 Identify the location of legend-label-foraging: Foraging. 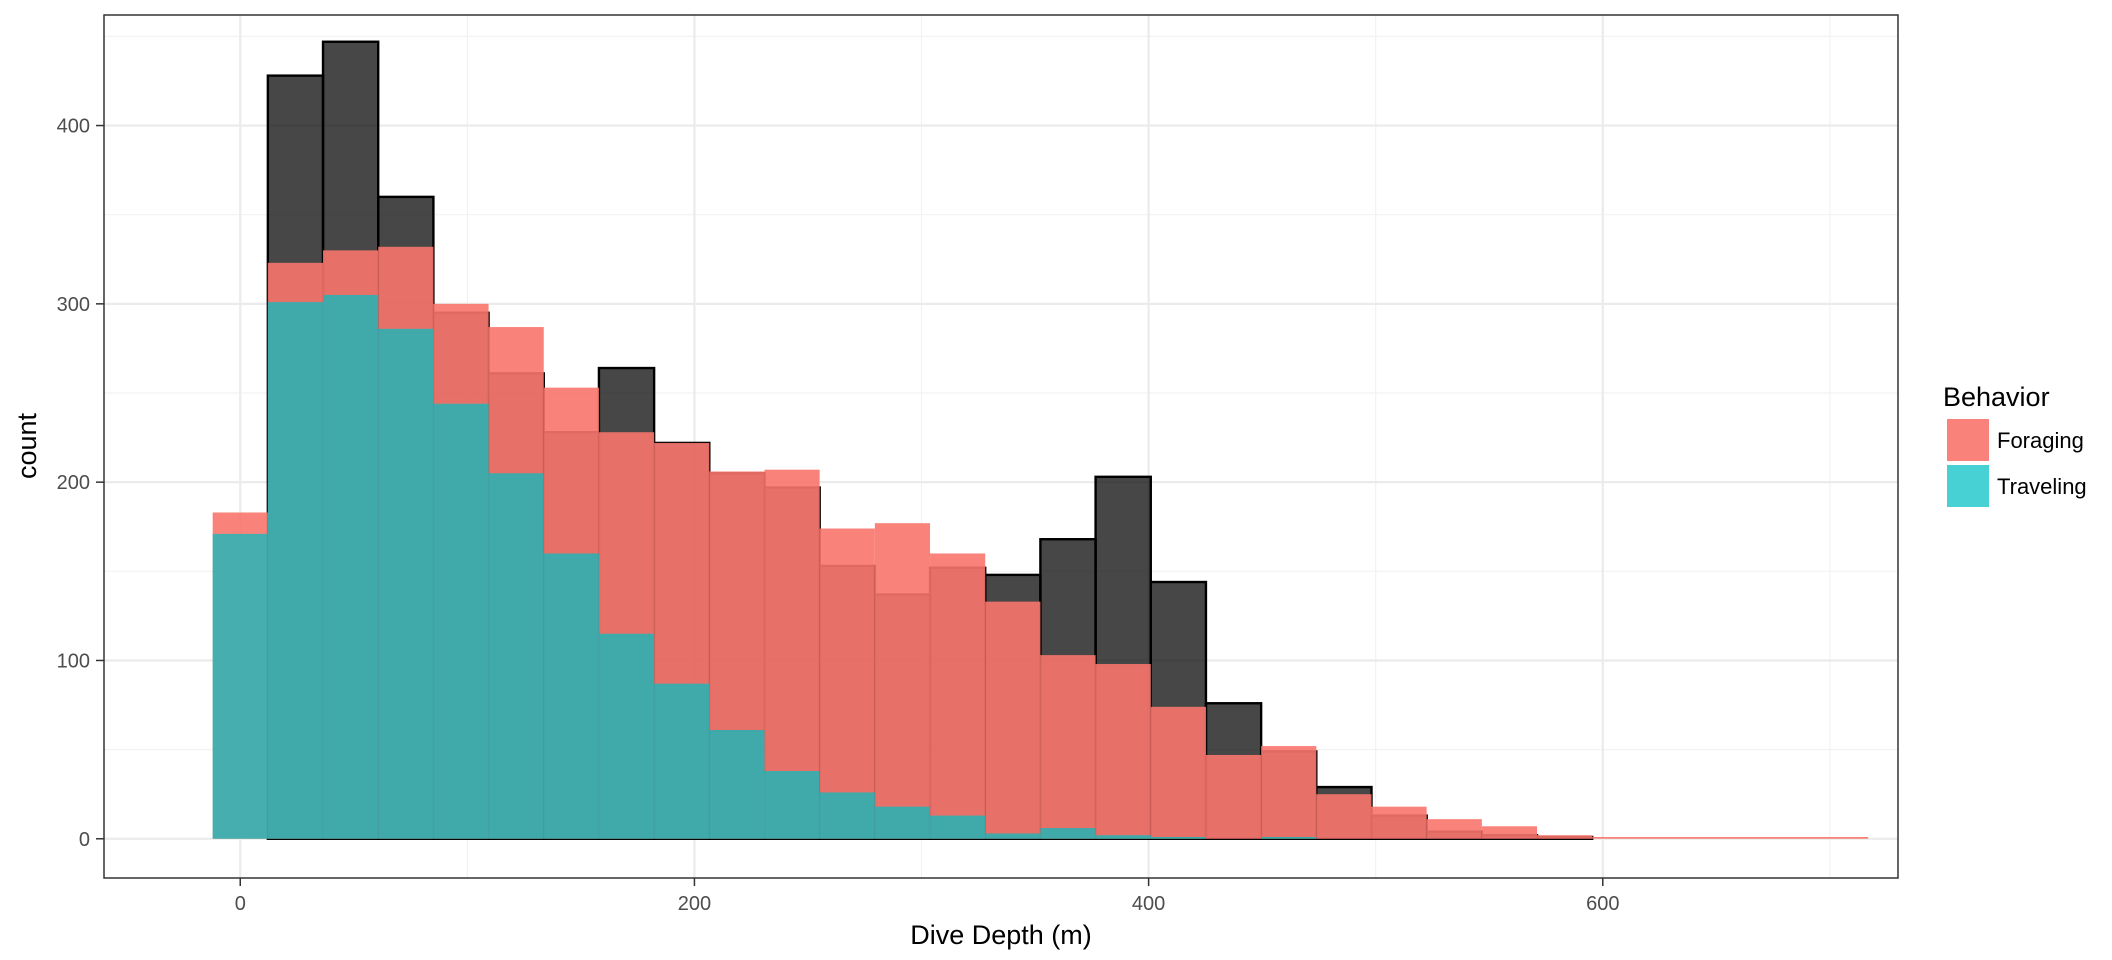
(2040, 440).